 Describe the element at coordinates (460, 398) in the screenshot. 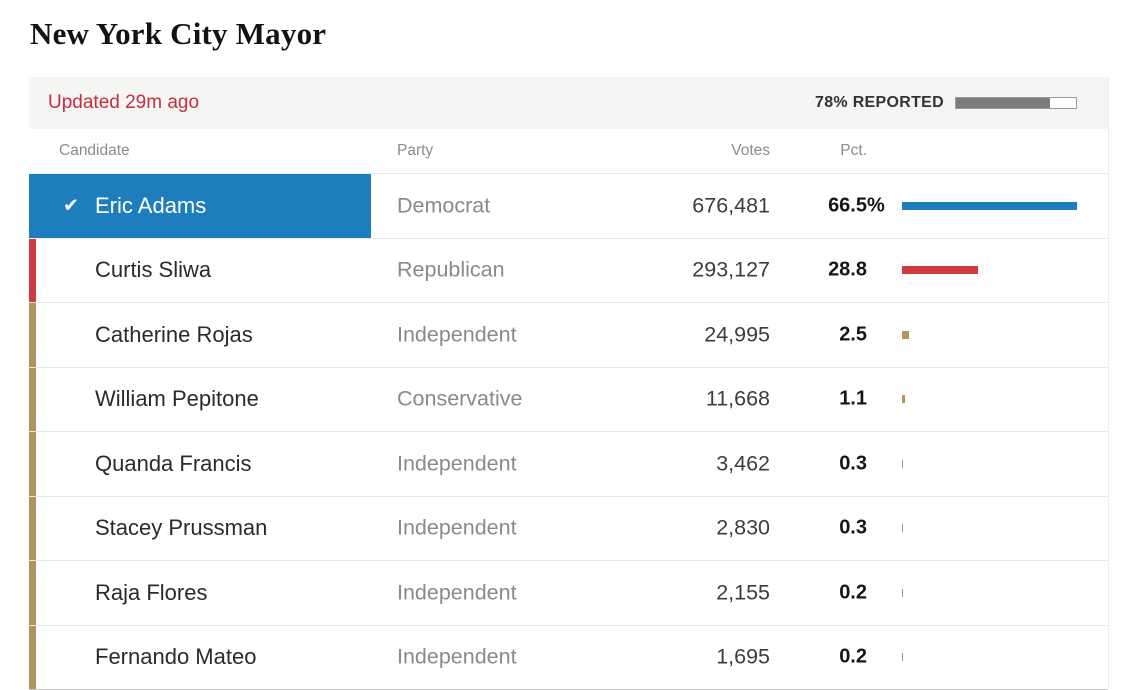

I see `candidate-party: Conservative` at that location.